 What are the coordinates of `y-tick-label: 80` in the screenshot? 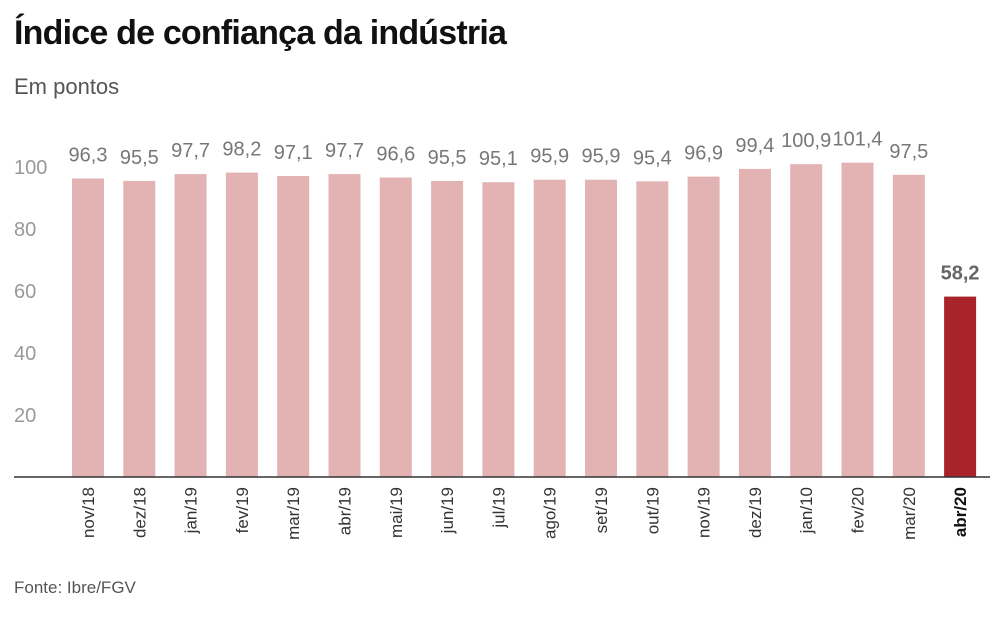 It's located at (25, 230).